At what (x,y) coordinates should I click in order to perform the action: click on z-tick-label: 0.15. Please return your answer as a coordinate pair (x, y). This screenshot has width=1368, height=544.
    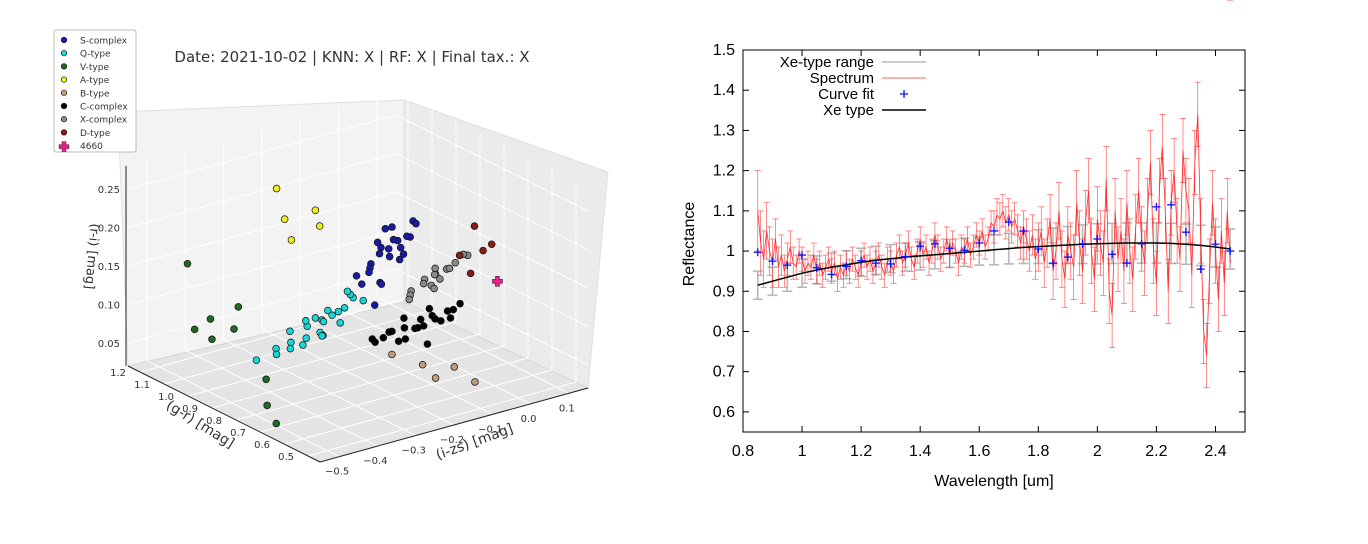
    Looking at the image, I should click on (109, 267).